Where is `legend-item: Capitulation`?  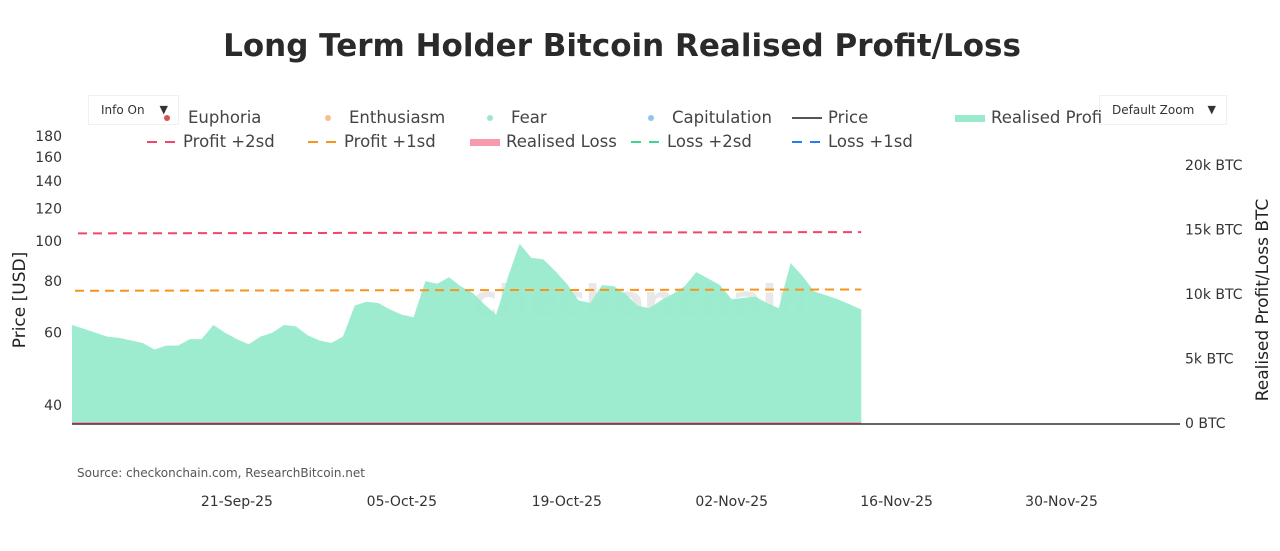 legend-item: Capitulation is located at coordinates (704, 117).